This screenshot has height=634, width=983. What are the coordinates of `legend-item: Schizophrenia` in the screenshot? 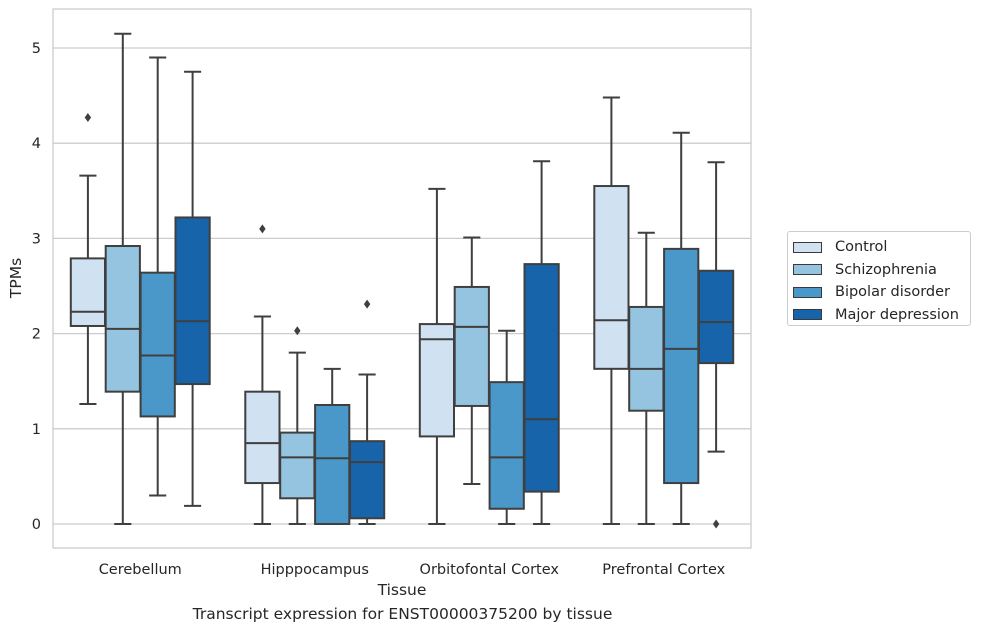 It's located at (881, 270).